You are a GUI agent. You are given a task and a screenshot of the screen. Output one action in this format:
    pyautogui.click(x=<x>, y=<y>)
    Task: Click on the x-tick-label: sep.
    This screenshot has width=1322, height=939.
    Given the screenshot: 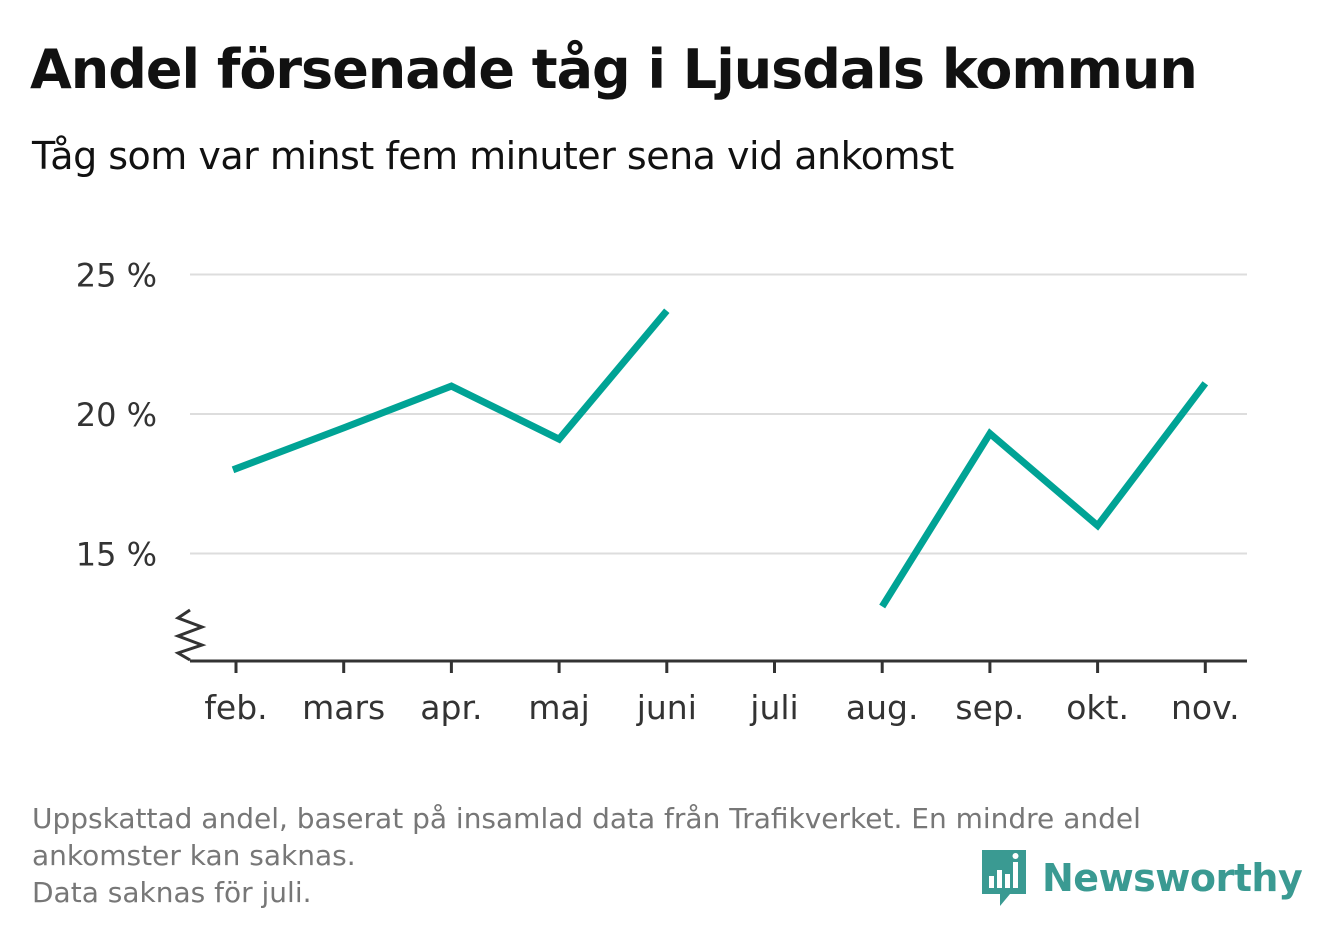 What is the action you would take?
    pyautogui.click(x=989, y=707)
    